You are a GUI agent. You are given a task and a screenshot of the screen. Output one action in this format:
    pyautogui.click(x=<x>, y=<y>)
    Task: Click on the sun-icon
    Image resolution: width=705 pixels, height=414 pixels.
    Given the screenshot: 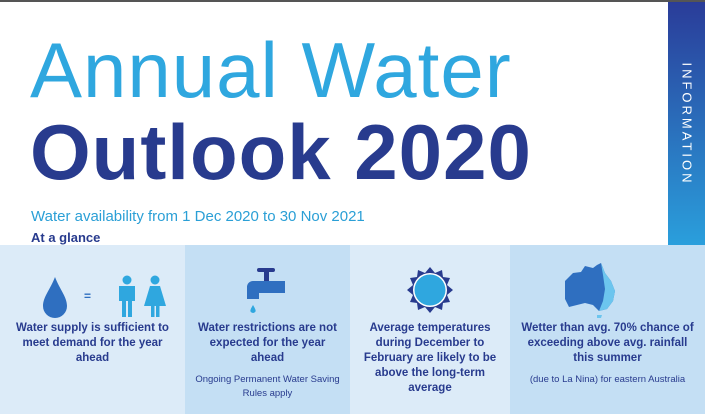 What is the action you would take?
    pyautogui.click(x=430, y=290)
    